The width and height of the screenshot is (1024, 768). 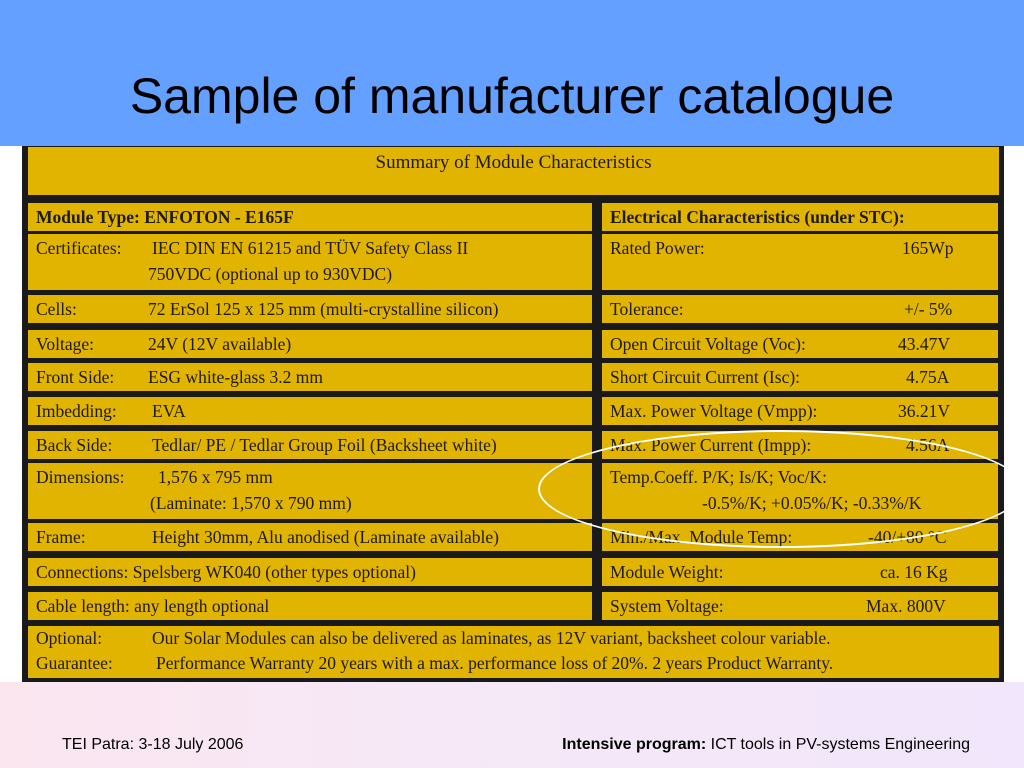 What do you see at coordinates (69, 638) in the screenshot?
I see `optional-label: Optional:` at bounding box center [69, 638].